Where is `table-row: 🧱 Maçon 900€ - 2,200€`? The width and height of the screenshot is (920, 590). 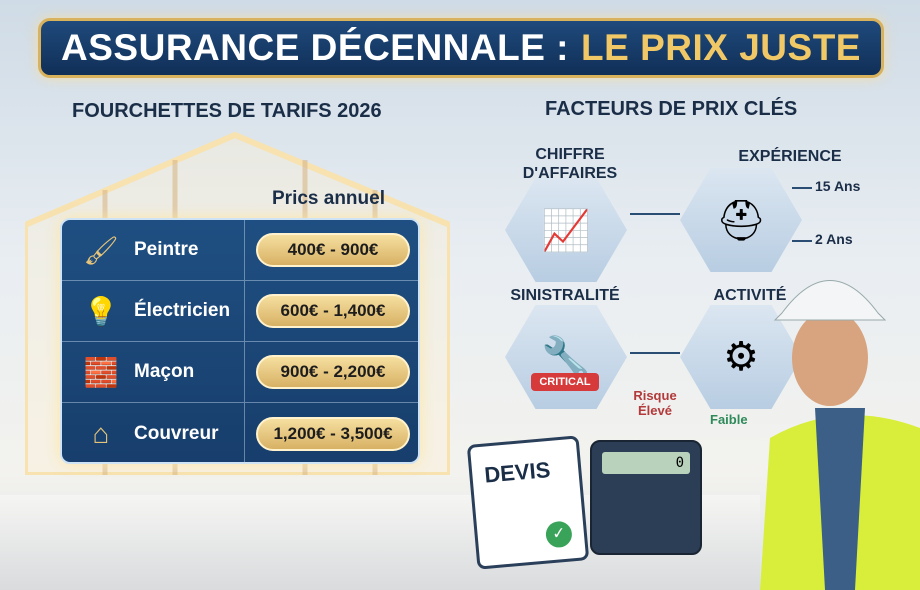
table-row: 🧱 Maçon 900€ - 2,200€ is located at coordinates (240, 372).